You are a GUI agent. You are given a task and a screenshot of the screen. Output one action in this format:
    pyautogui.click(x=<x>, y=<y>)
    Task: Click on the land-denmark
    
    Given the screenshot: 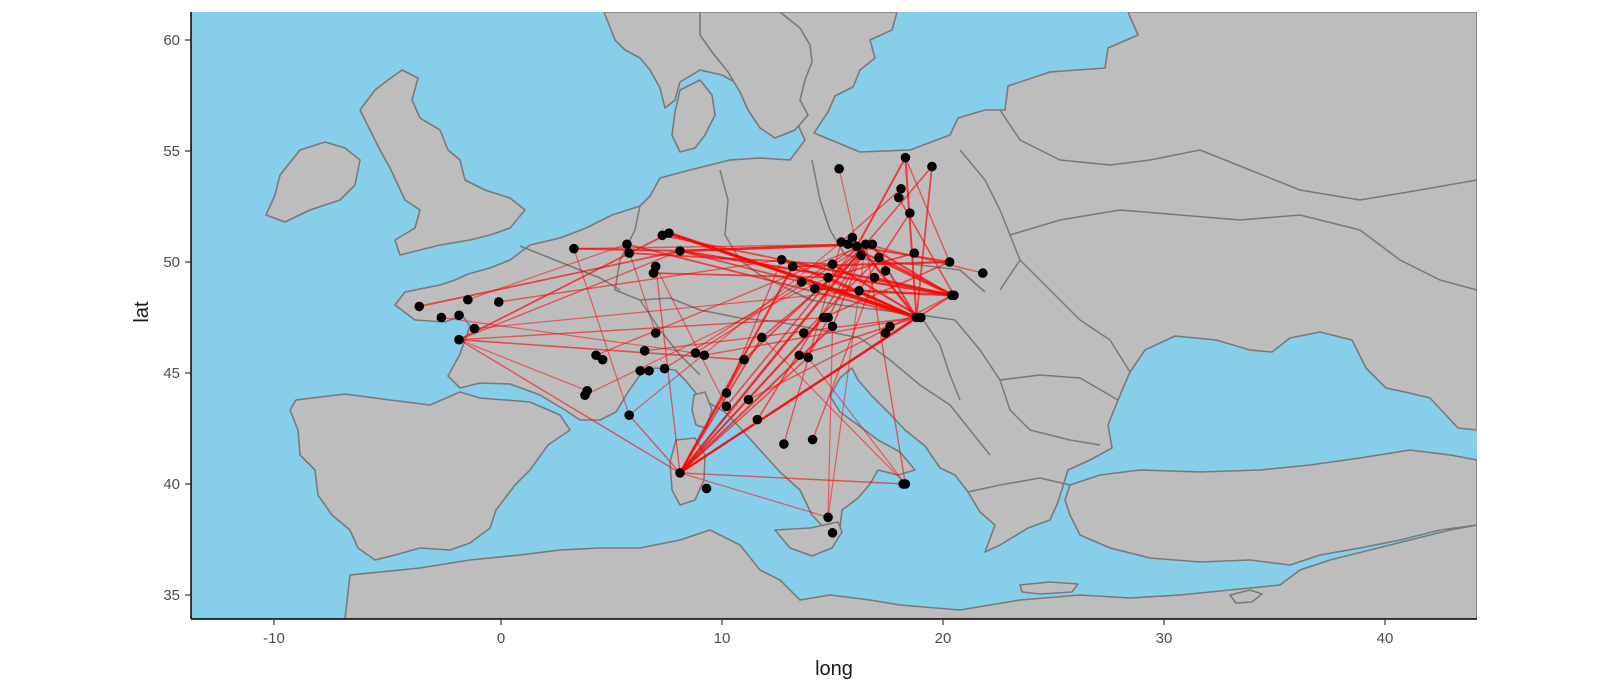 What is the action you would take?
    pyautogui.click(x=693, y=116)
    